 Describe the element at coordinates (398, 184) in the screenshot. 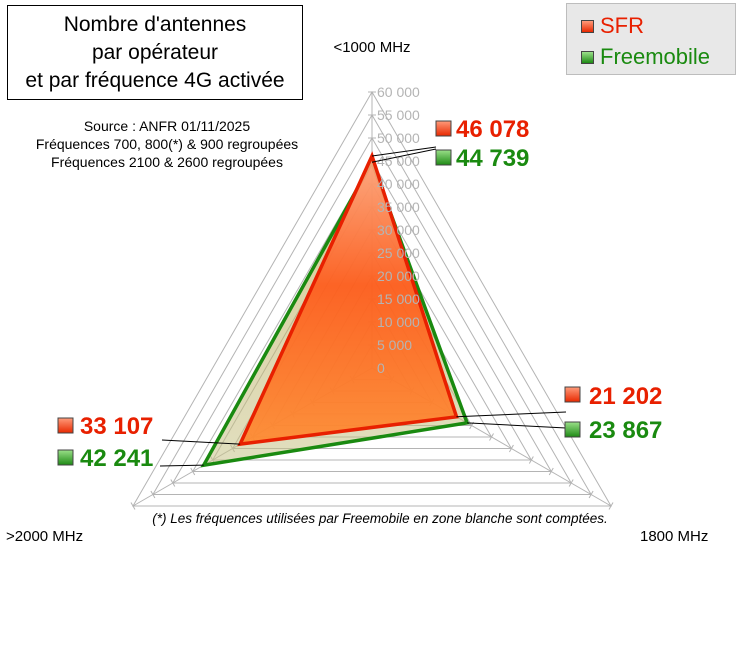

I see `tick-label-40000: 40 000` at that location.